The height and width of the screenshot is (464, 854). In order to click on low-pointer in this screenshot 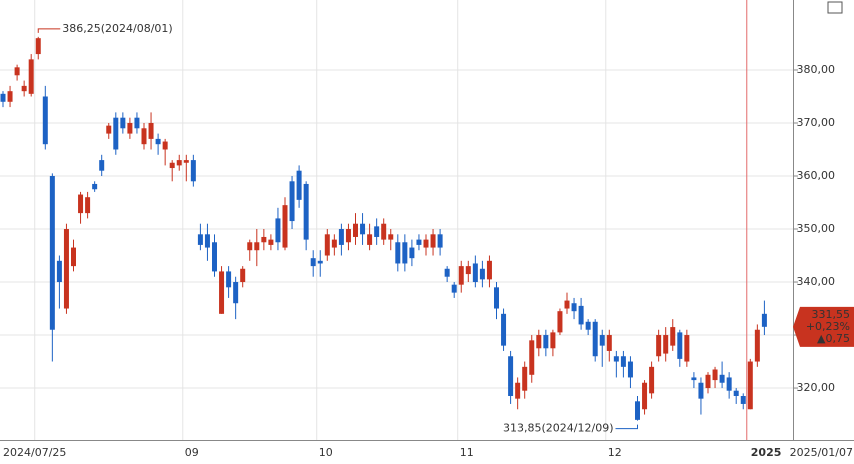, I will do `click(626, 427)`.